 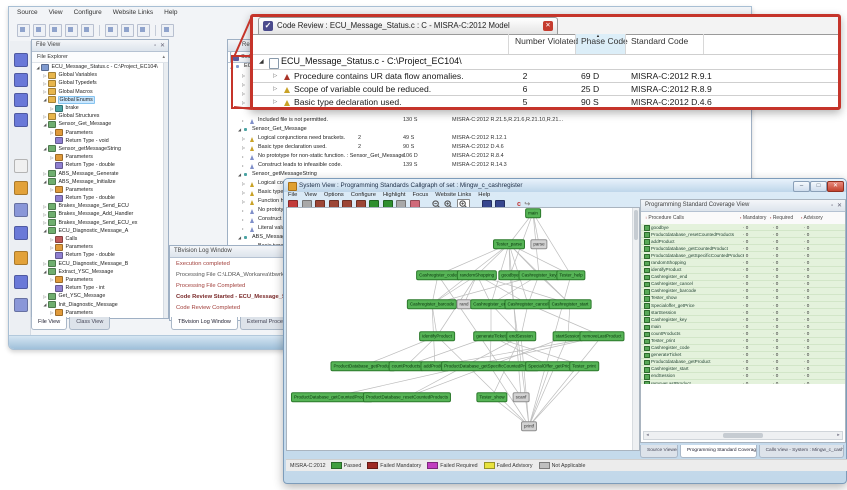 What do you see at coordinates (743, 313) in the screenshot?
I see `coverage-row: startSession · 0 · 0 · 0` at bounding box center [743, 313].